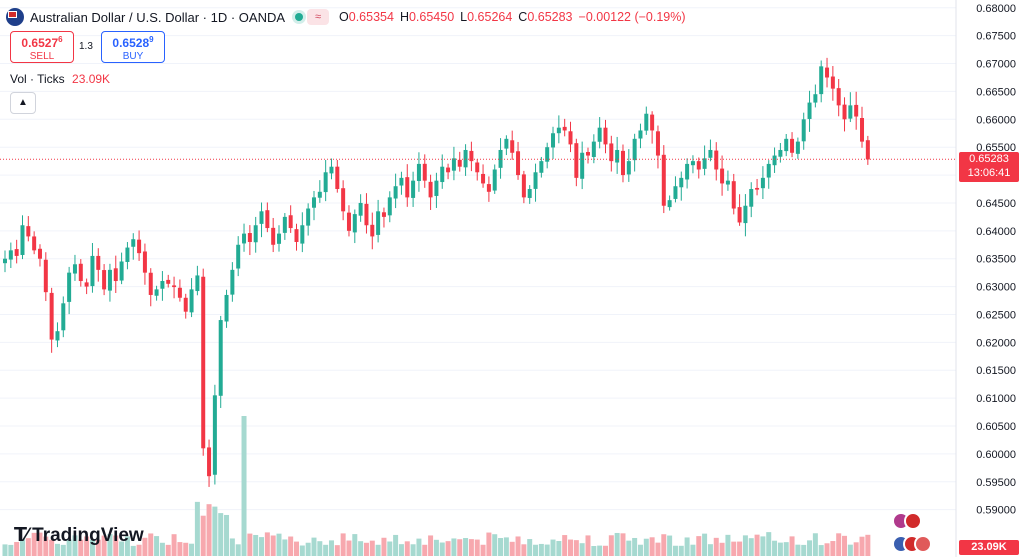 Image resolution: width=1024 pixels, height=557 pixels. I want to click on volume-indicator-name: Vol · Ticks, so click(37, 79).